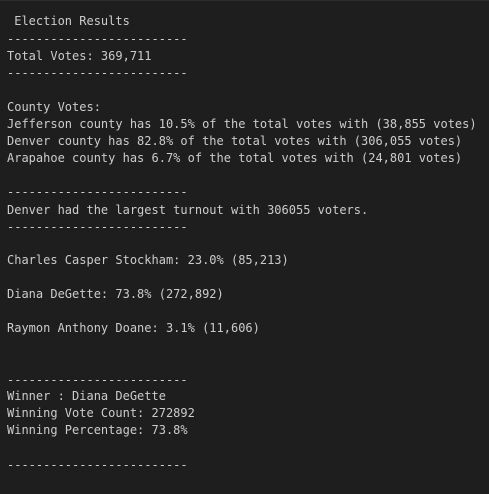 The width and height of the screenshot is (489, 494). What do you see at coordinates (115, 294) in the screenshot?
I see `candidate-line-degette: Diana DeGette: 73.8% (272,892)` at bounding box center [115, 294].